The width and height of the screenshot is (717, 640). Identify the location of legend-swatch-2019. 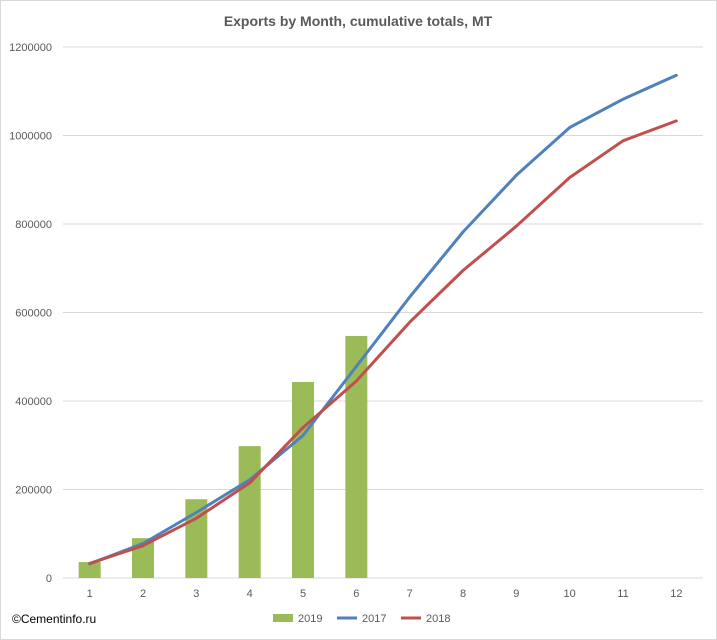
(283, 618).